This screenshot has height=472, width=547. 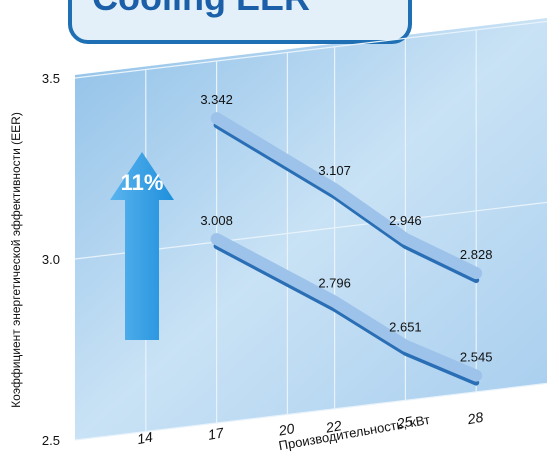 I want to click on x-tick-label: 28, so click(x=474, y=418).